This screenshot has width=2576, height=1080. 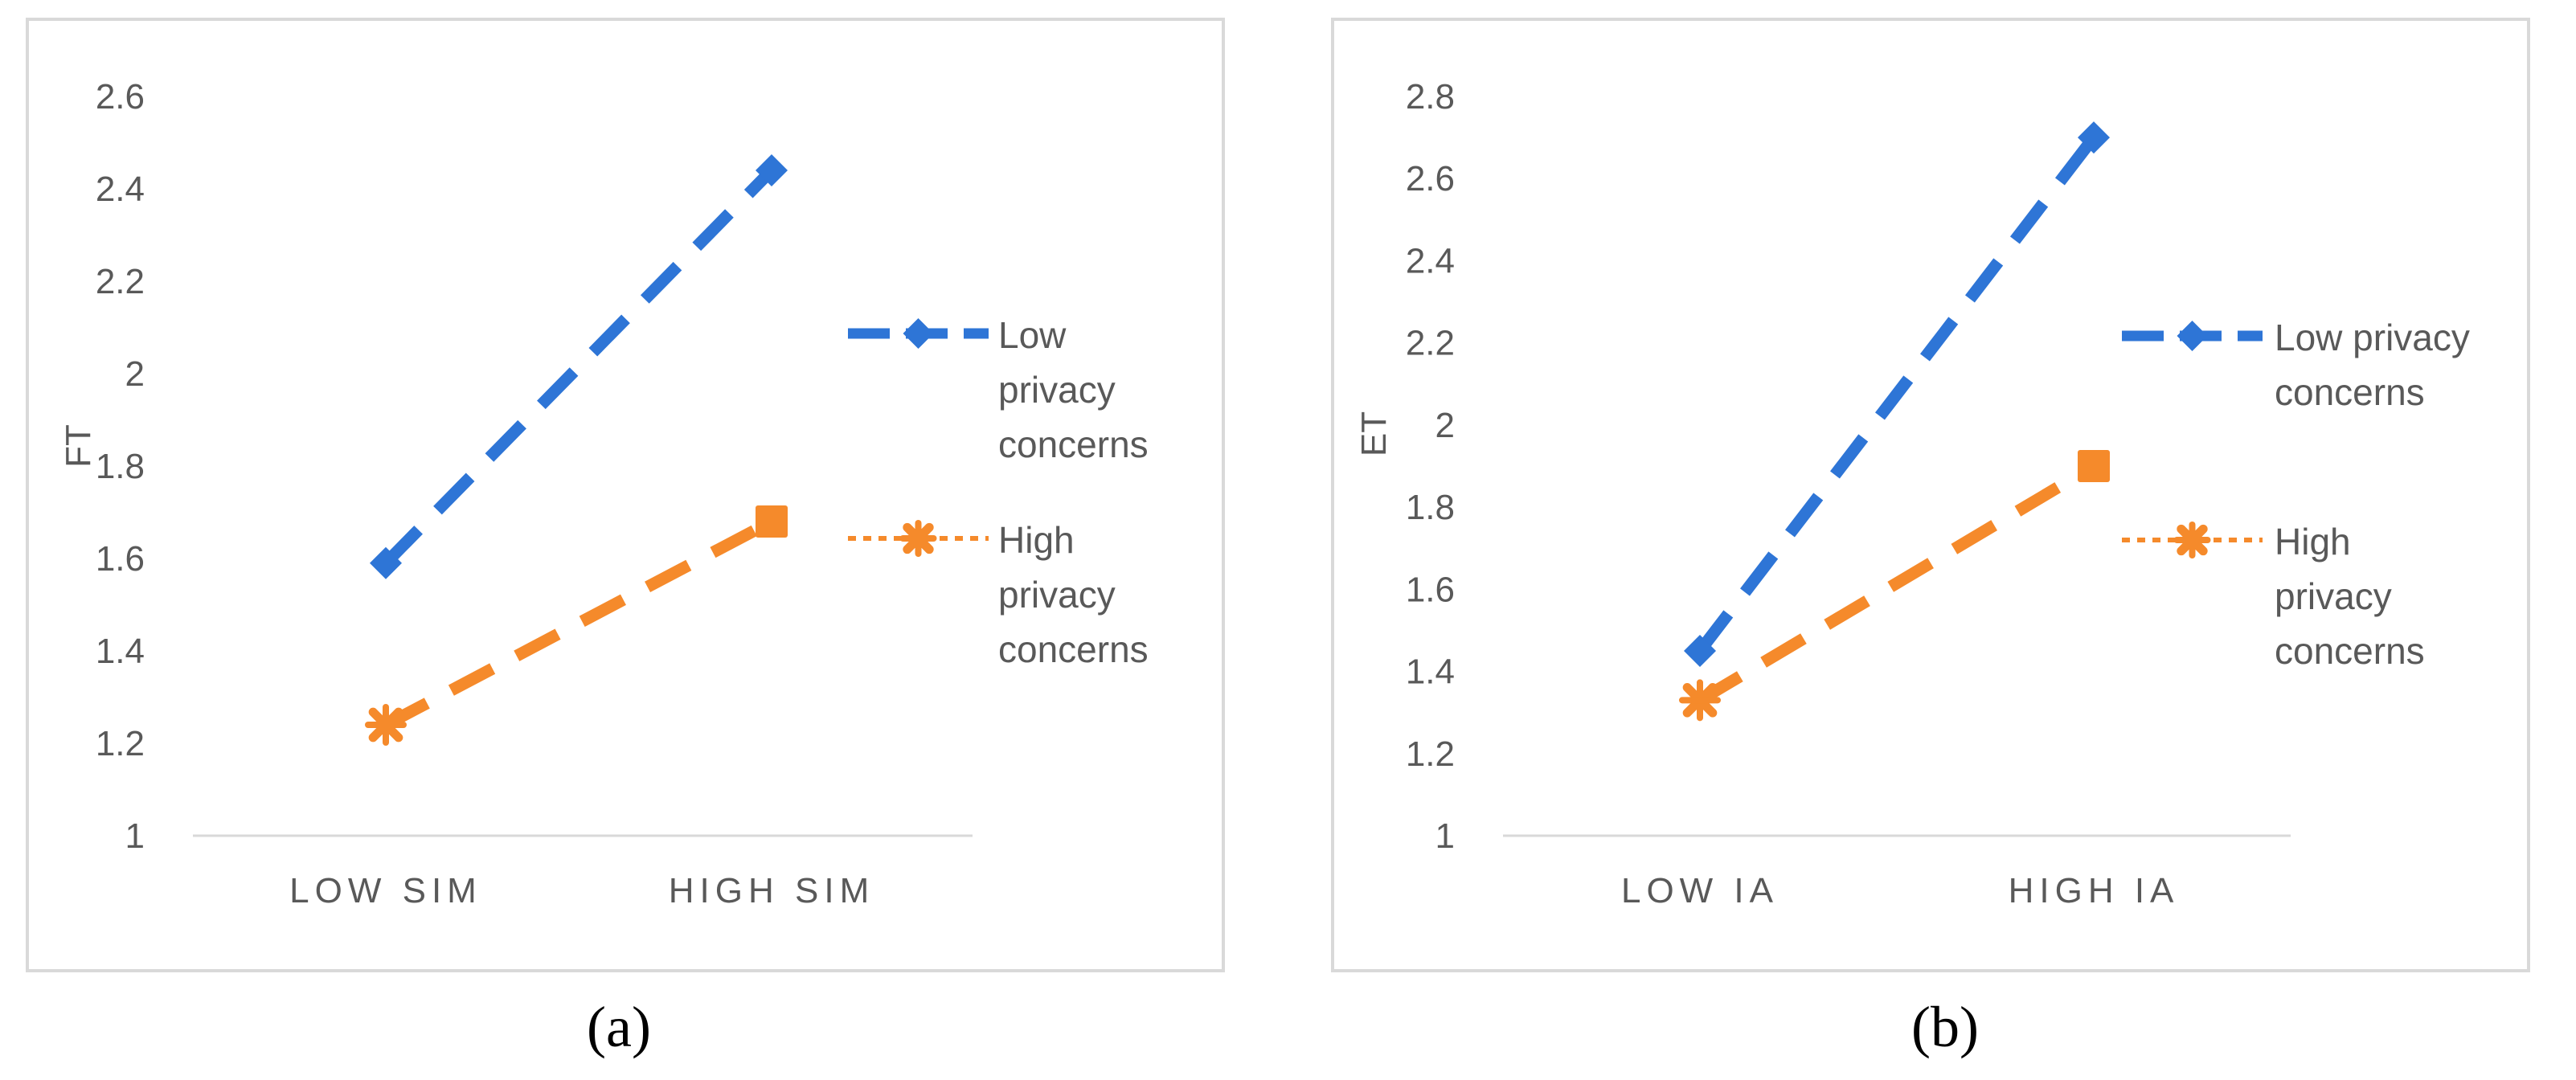 What do you see at coordinates (78, 446) in the screenshot?
I see `panel-a-ylabel: FT` at bounding box center [78, 446].